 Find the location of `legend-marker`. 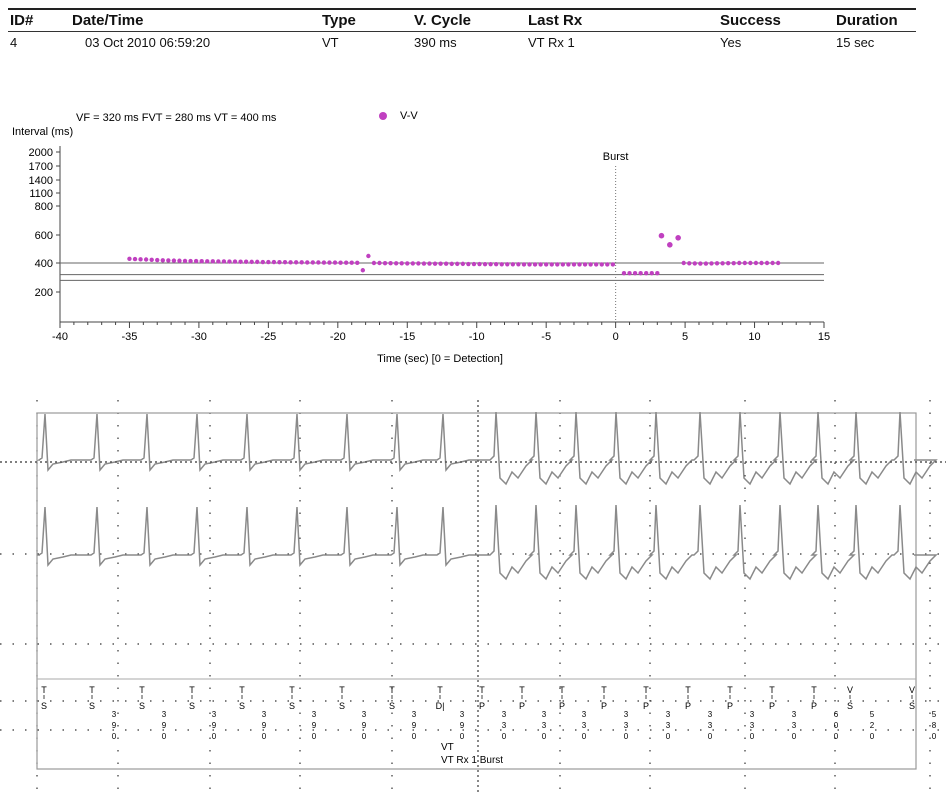

legend-marker is located at coordinates (383, 116).